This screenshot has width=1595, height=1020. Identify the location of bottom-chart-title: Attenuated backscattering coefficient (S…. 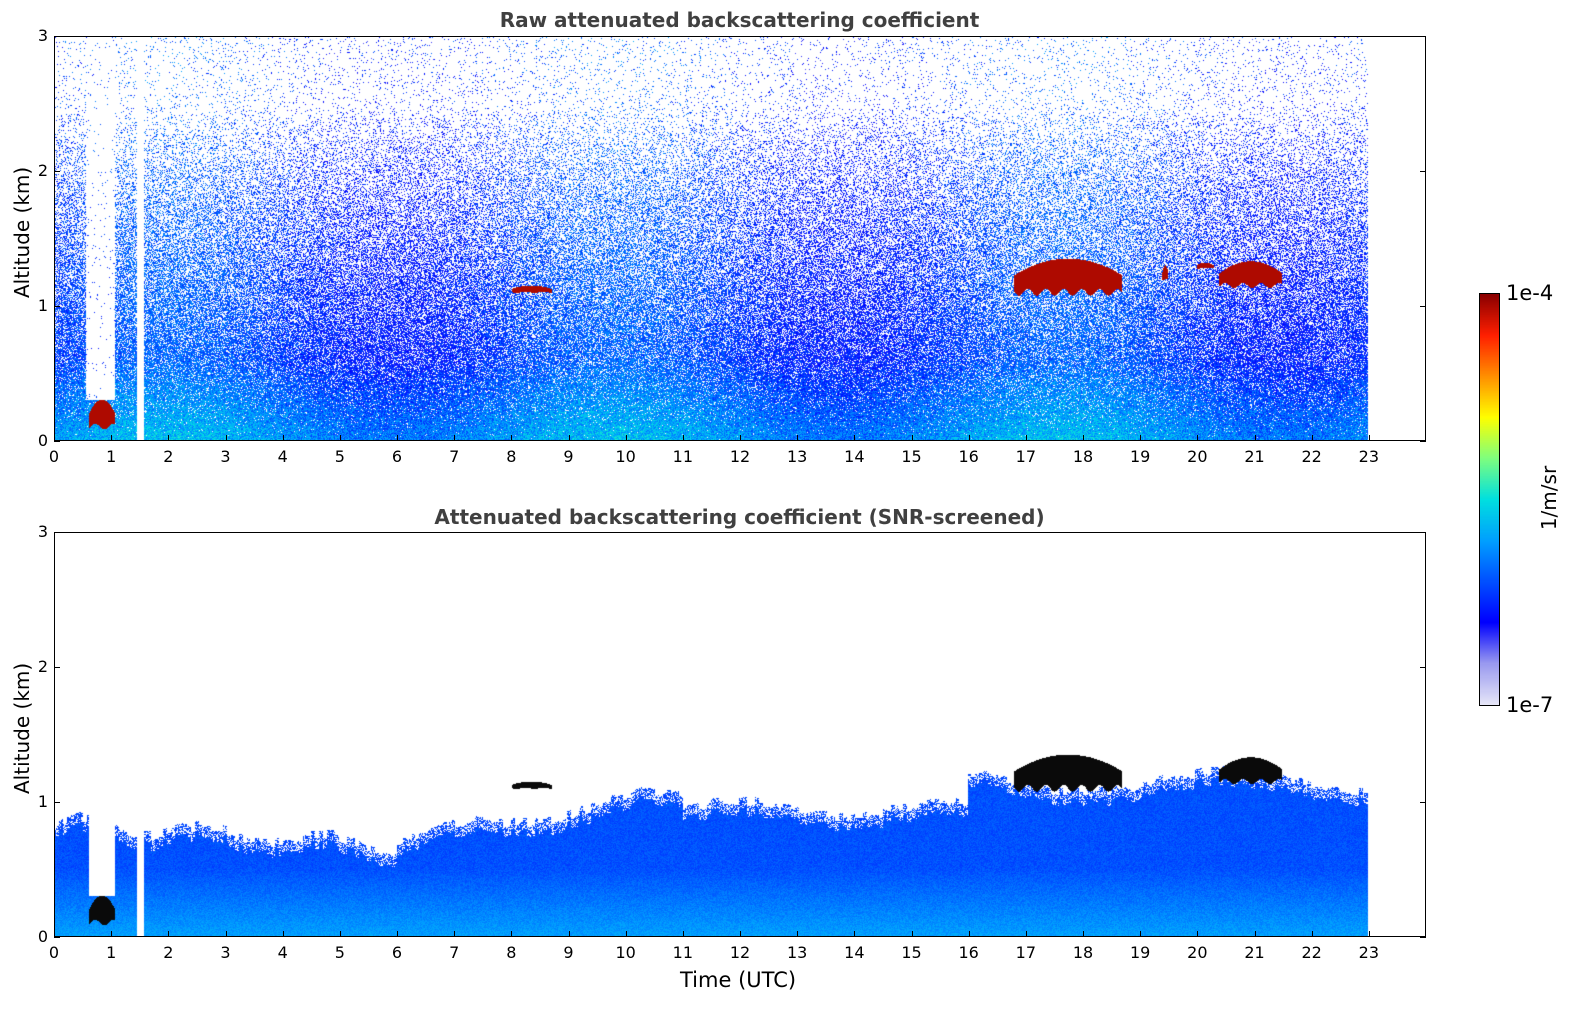
(739, 517).